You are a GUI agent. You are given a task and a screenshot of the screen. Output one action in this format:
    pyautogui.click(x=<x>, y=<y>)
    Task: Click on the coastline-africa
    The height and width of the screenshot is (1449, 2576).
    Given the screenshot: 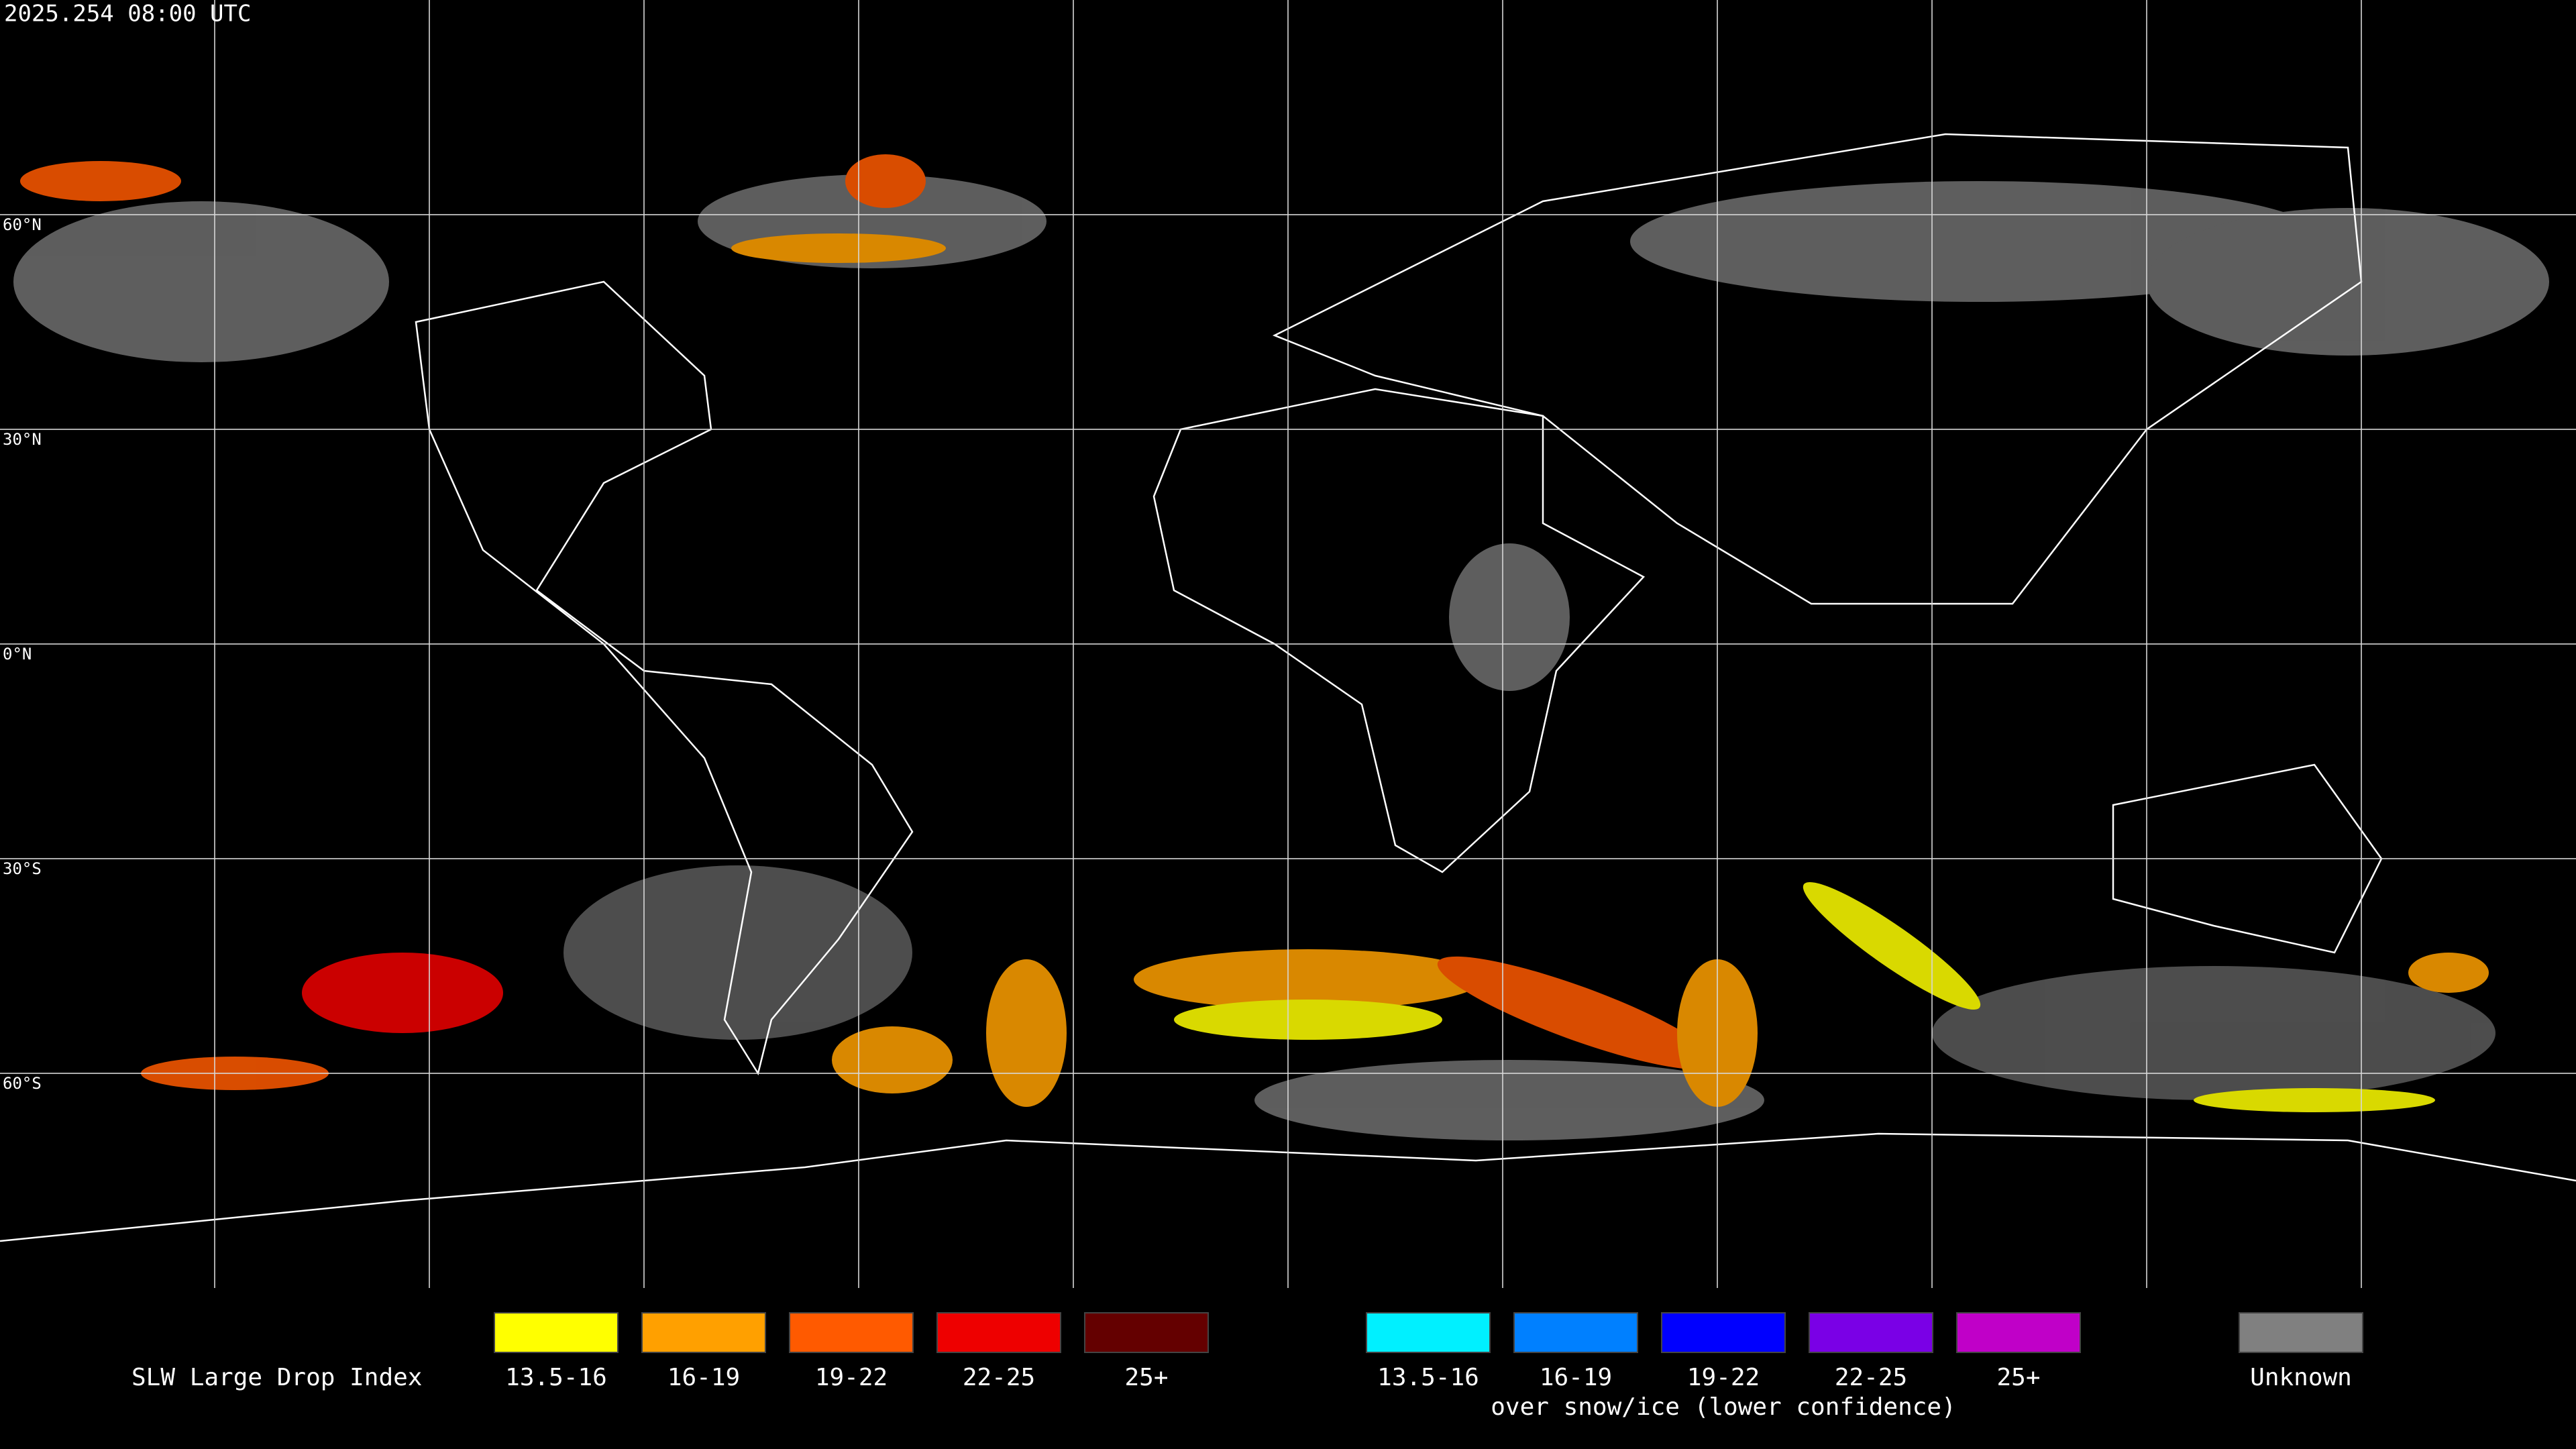 What is the action you would take?
    pyautogui.click(x=1399, y=630)
    